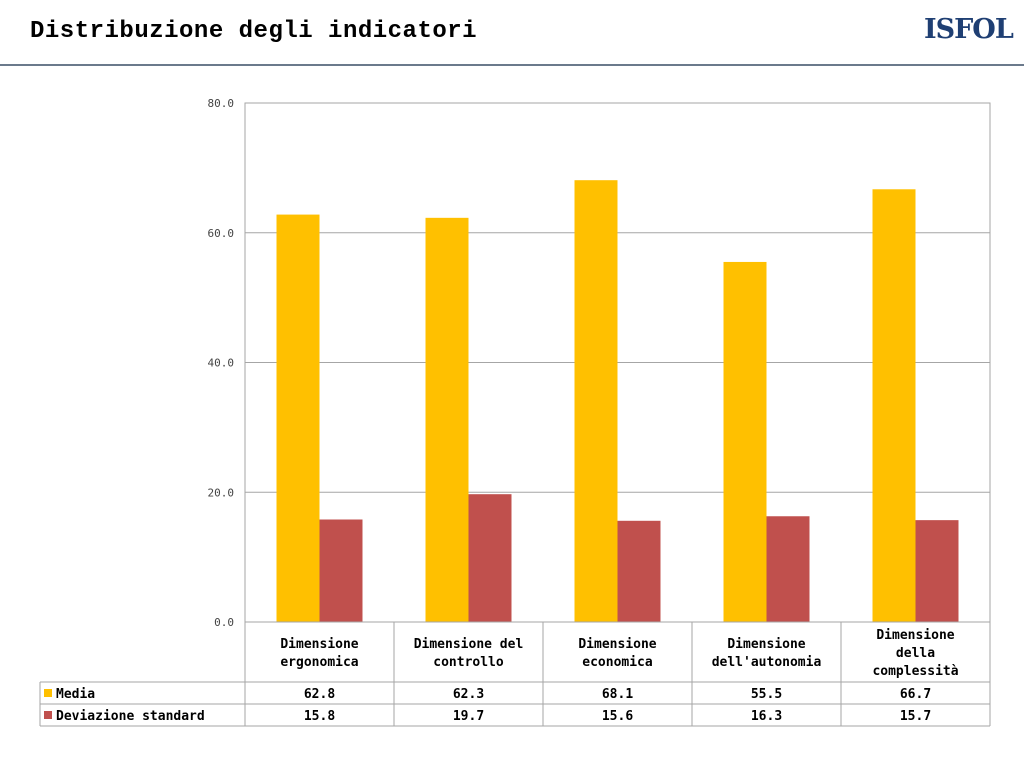 The width and height of the screenshot is (1024, 768). Describe the element at coordinates (617, 694) in the screenshot. I see `data-label-media: 68.1` at that location.